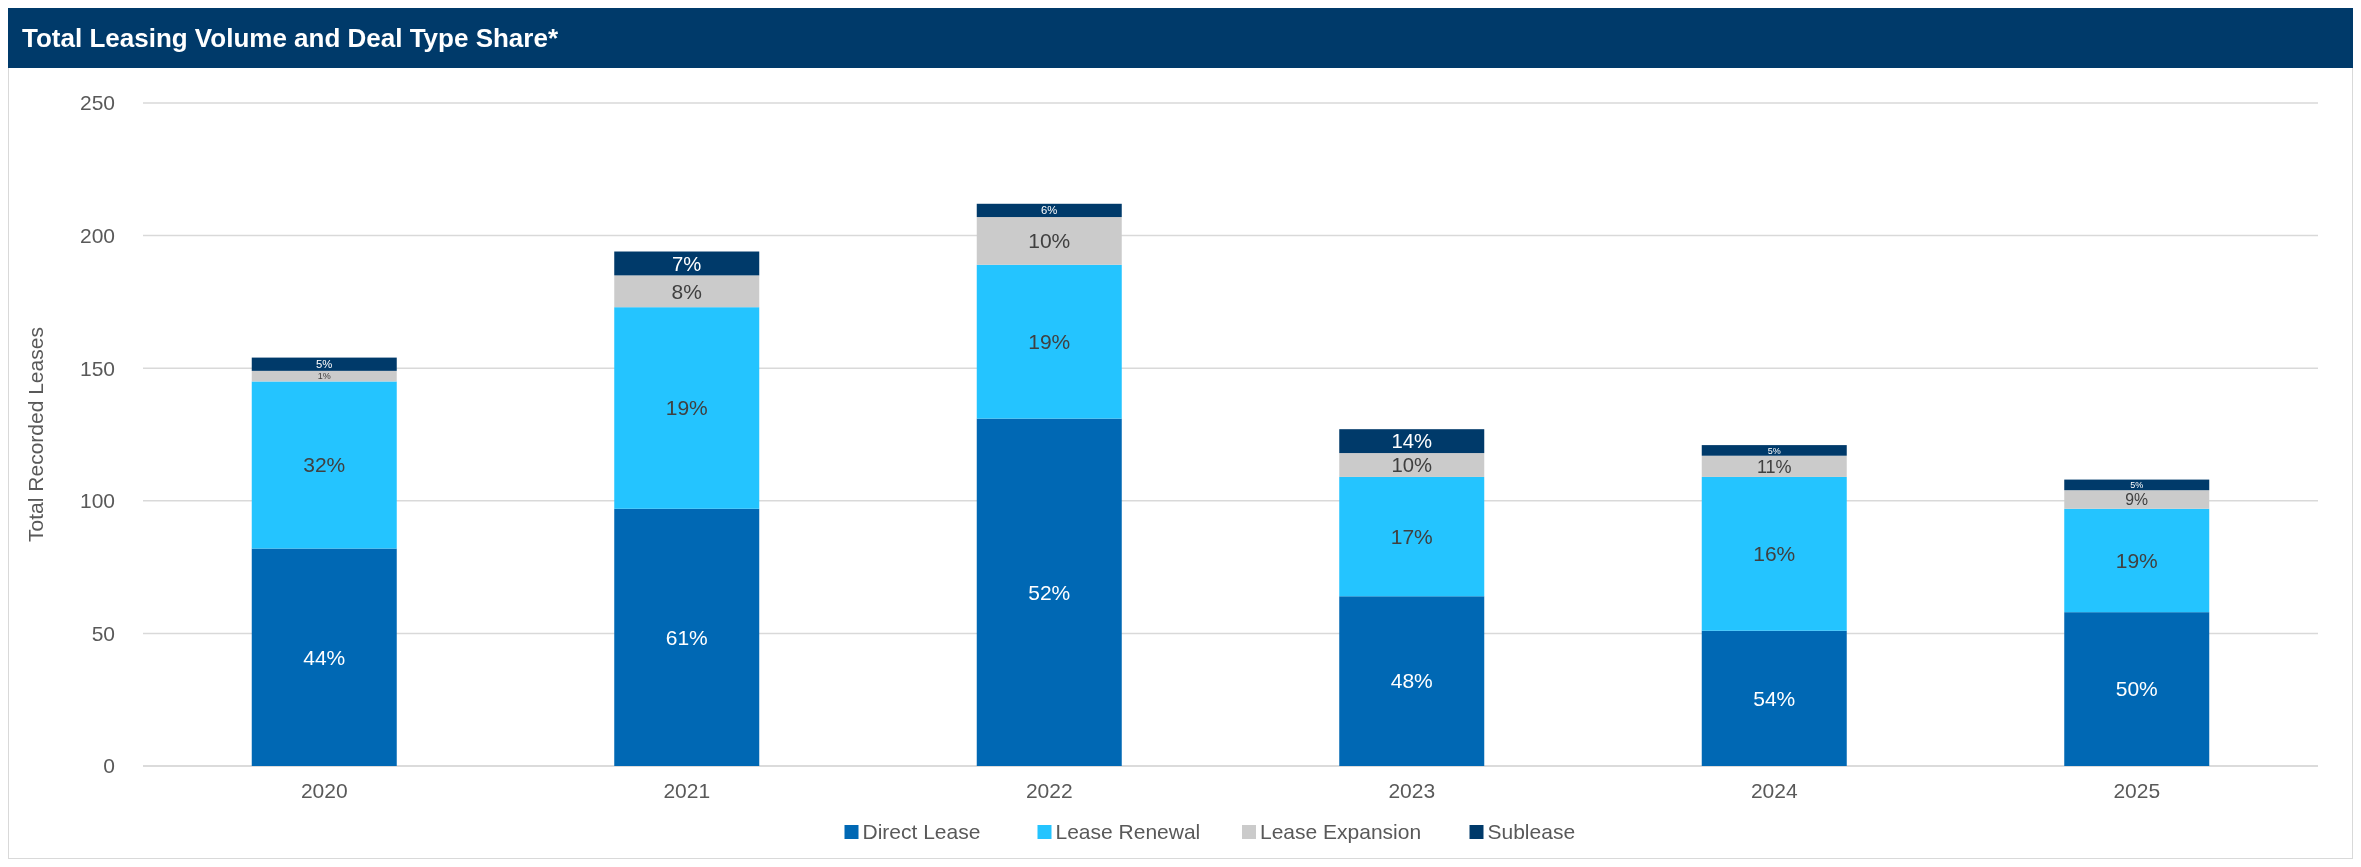  I want to click on annotation: 16%, so click(1774, 554).